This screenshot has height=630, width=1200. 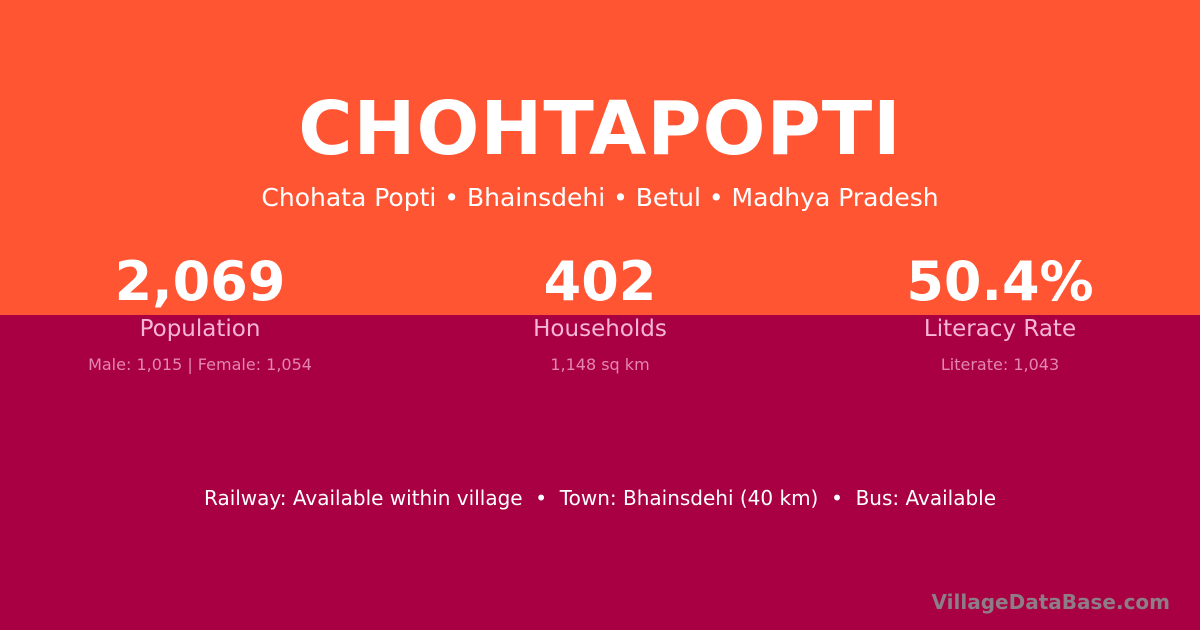 I want to click on brand-watermark: VillageDataBase.com, so click(x=1050, y=602).